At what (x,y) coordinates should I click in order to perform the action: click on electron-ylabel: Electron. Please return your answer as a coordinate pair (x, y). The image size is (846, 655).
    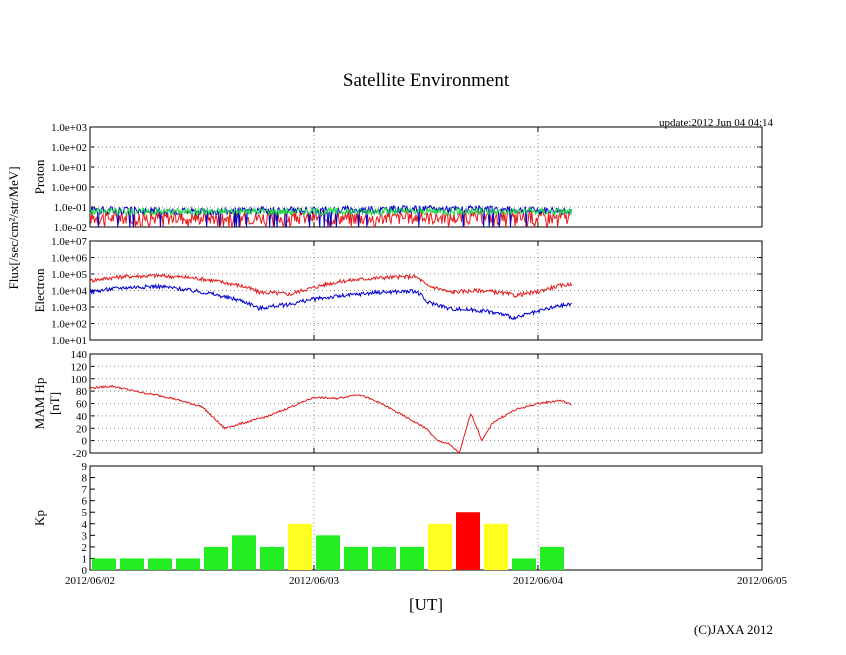
    Looking at the image, I should click on (39, 290).